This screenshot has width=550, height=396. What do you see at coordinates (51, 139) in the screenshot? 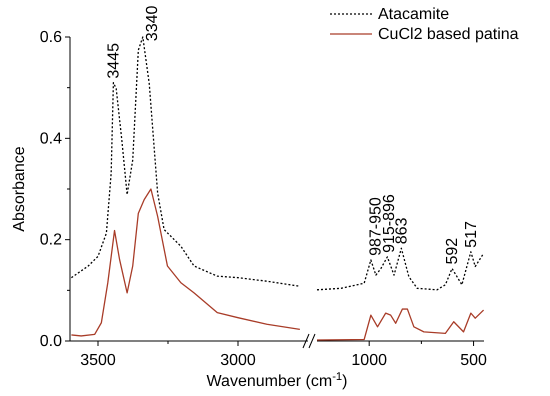
I see `y-tick-label: 0.4` at bounding box center [51, 139].